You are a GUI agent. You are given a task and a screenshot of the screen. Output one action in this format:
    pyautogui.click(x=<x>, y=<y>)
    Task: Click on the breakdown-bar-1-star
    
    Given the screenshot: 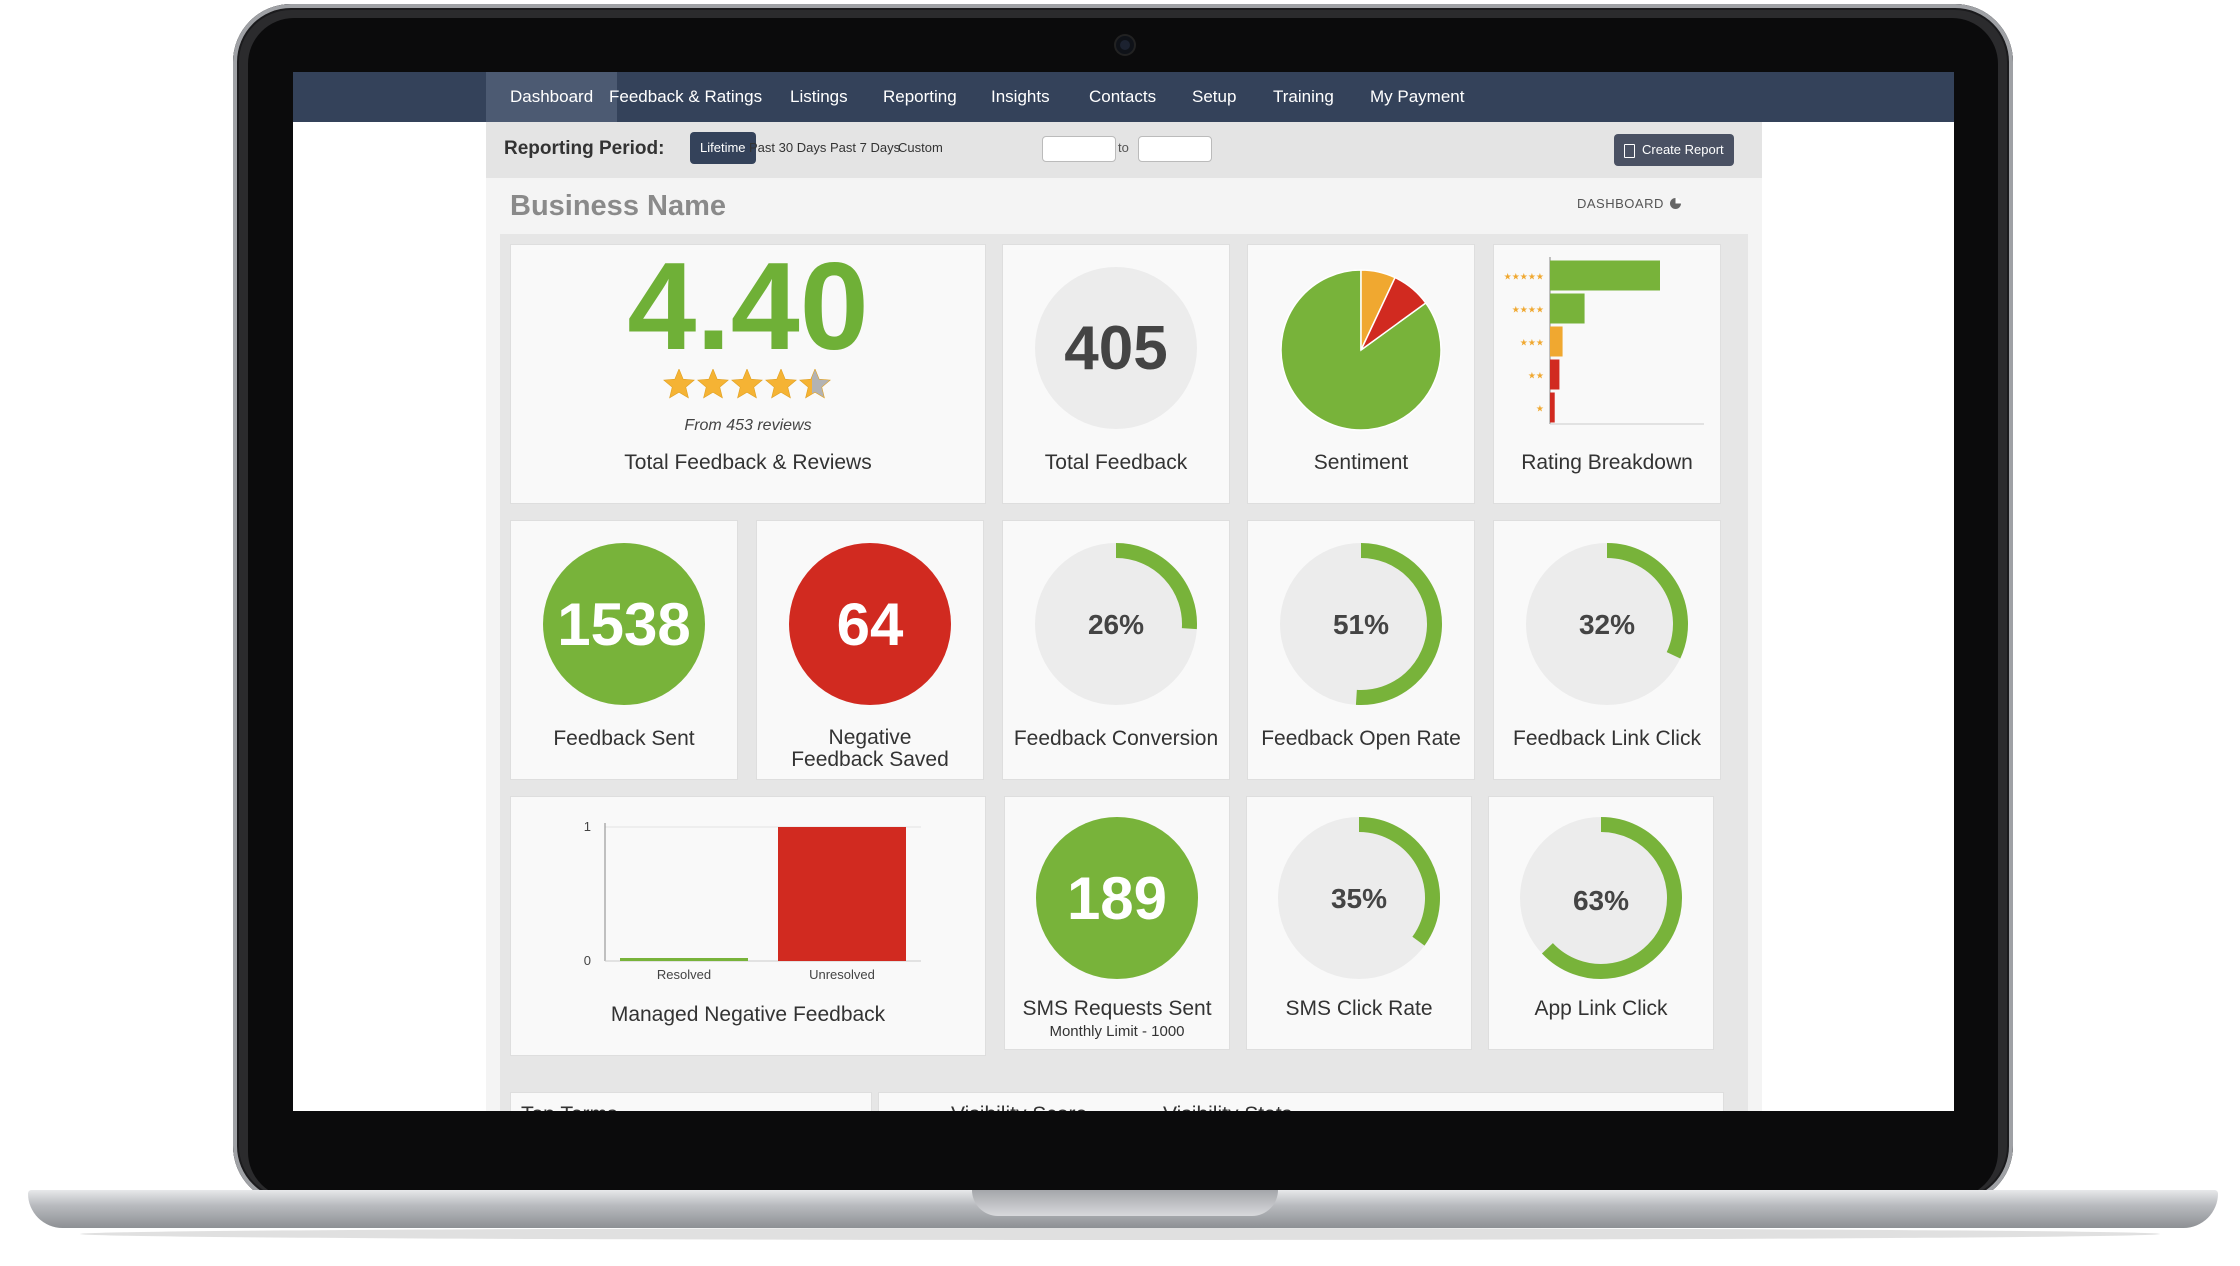 What is the action you would take?
    pyautogui.click(x=1552, y=407)
    